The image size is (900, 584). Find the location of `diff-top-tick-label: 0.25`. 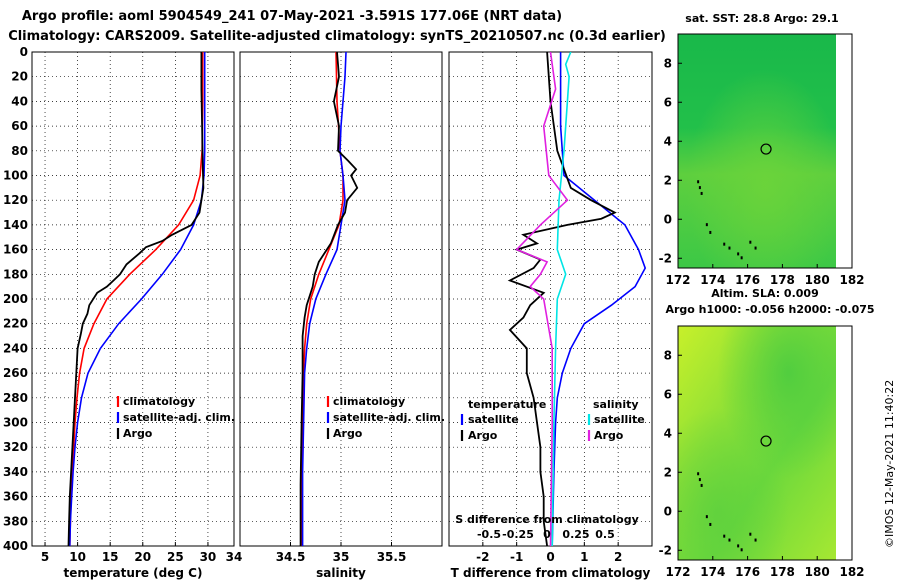

diff-top-tick-label: 0.25 is located at coordinates (575, 534).